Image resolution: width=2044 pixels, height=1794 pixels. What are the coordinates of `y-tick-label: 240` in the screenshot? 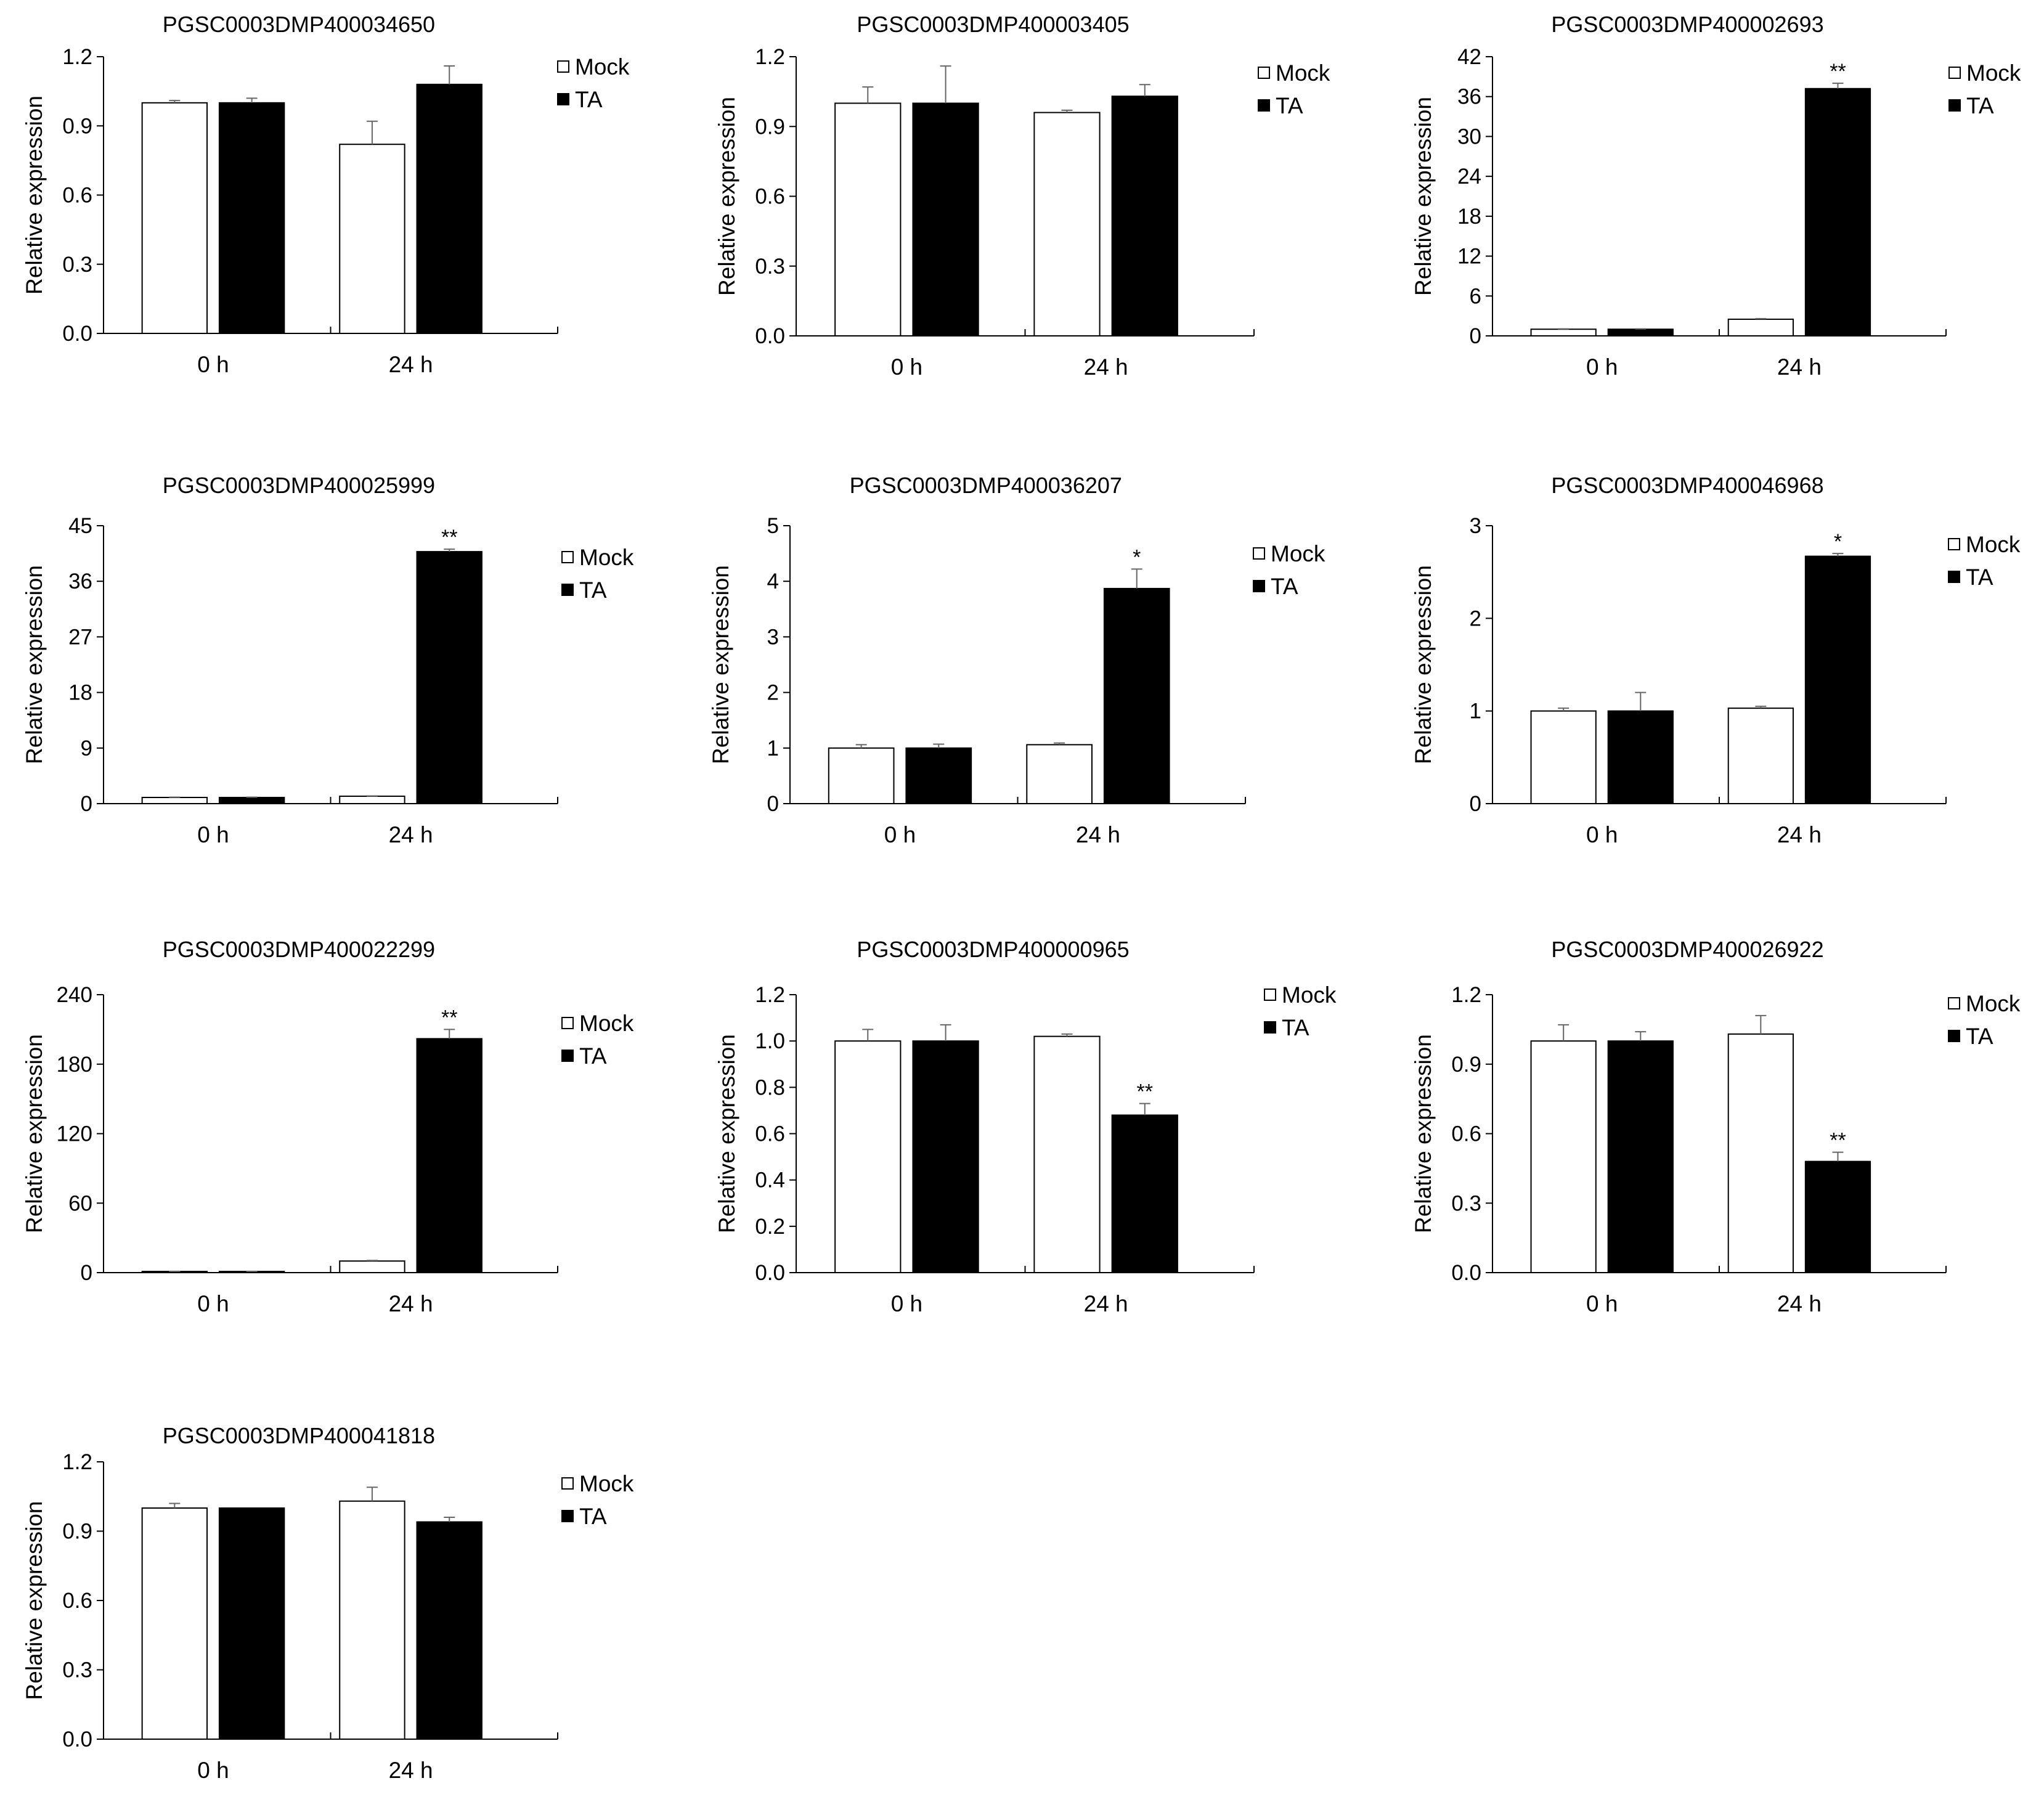 It's located at (74, 995).